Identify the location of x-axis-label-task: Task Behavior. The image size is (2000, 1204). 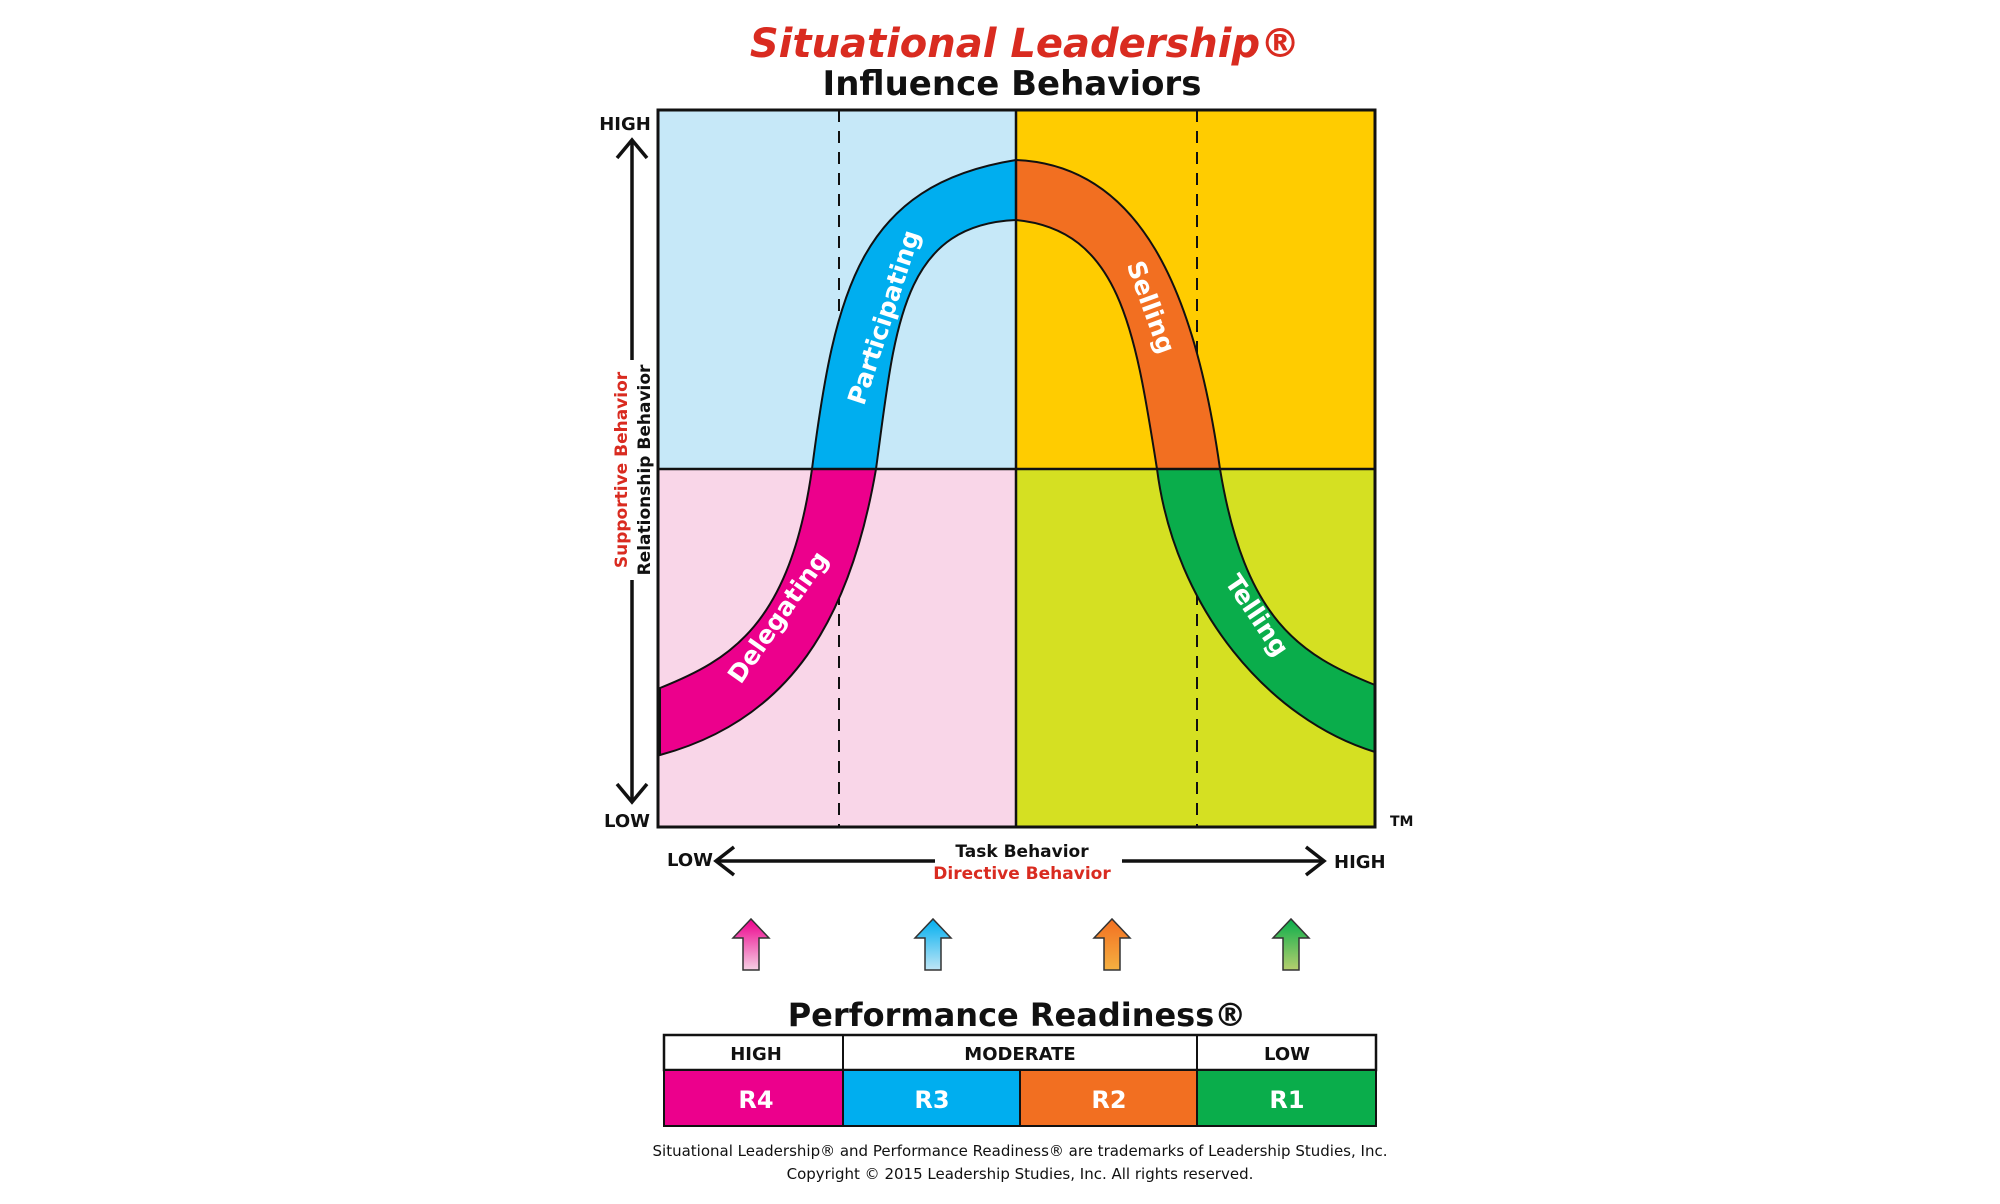
(1022, 852).